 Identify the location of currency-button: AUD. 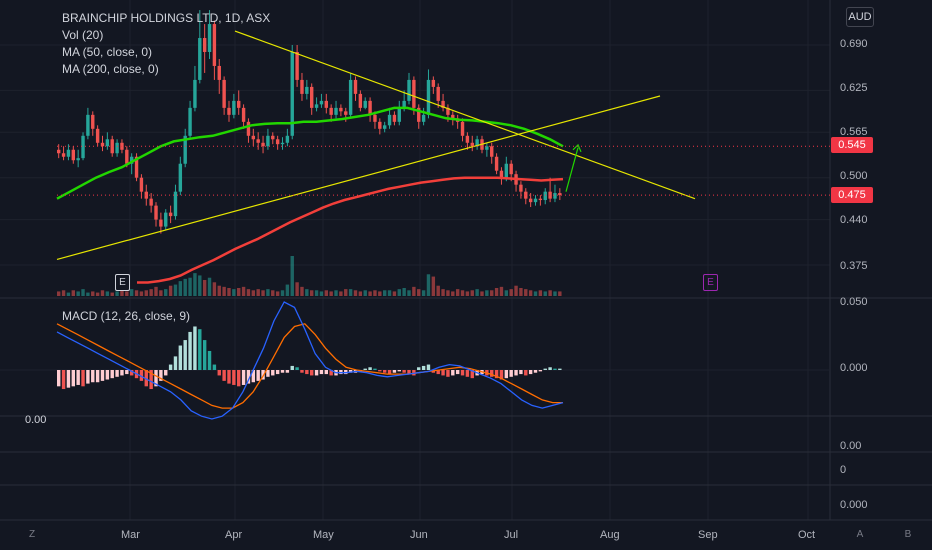
(860, 17).